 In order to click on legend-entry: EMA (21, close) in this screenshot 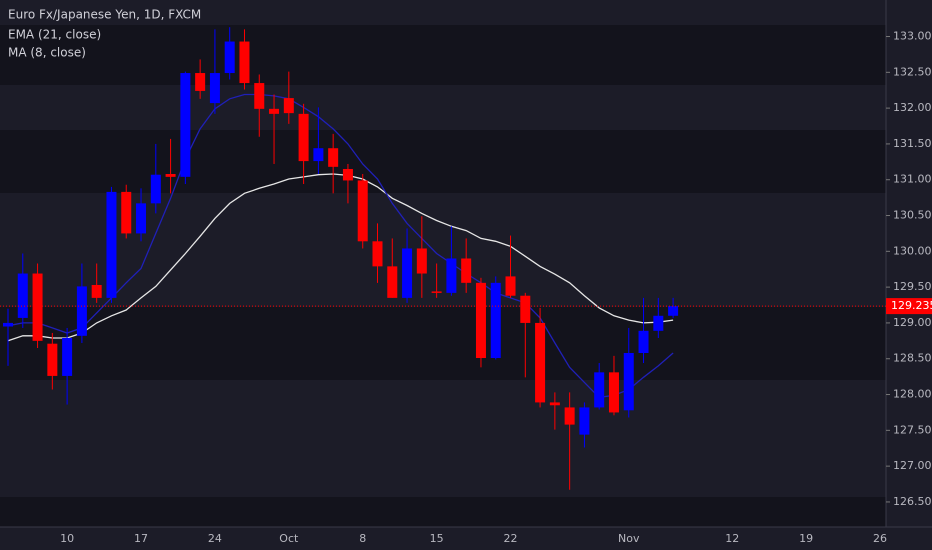, I will do `click(54, 35)`.